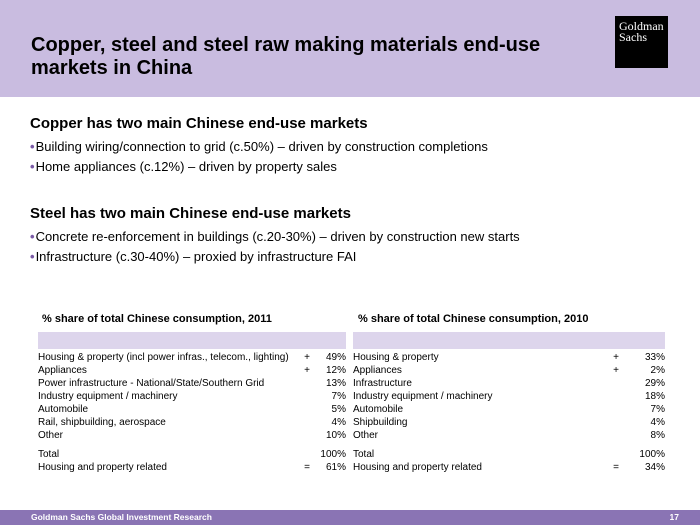 The image size is (700, 525). Describe the element at coordinates (509, 422) in the screenshot. I see `table-row: Shipbuilding 4%` at that location.